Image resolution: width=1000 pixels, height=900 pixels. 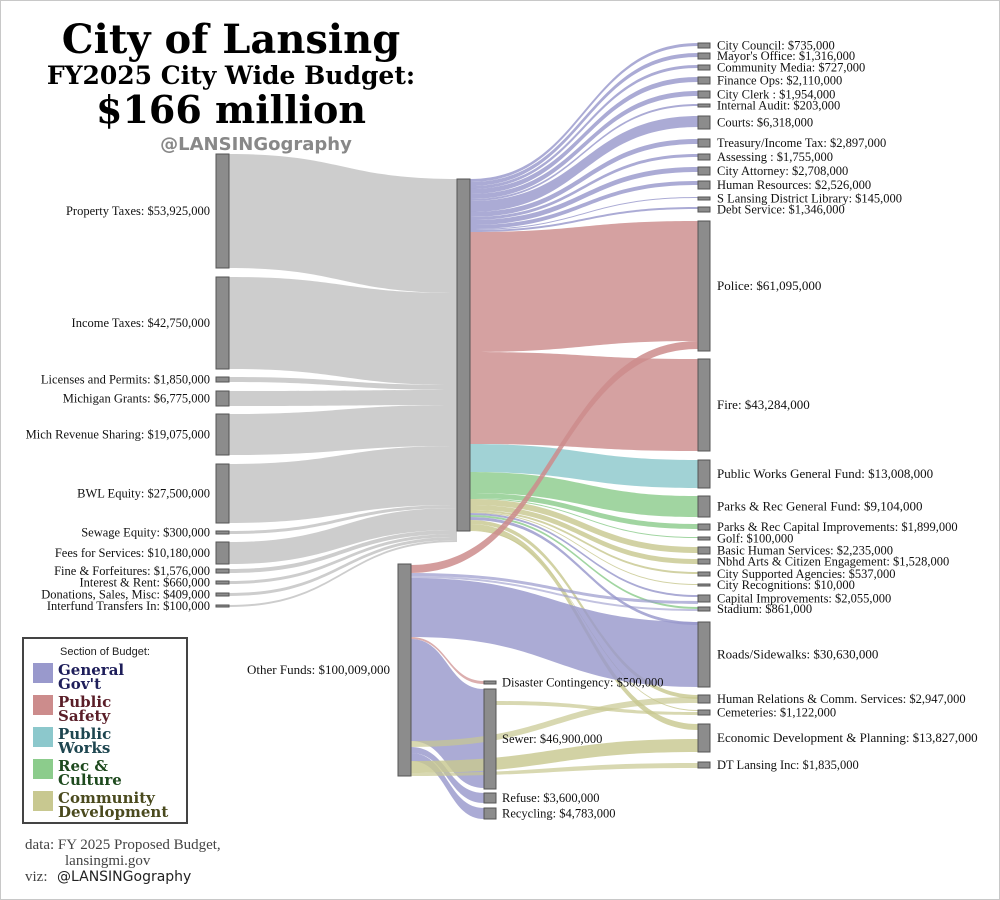 What do you see at coordinates (781, 210) in the screenshot?
I see `target-label-debt-service: Debt Service: $1,346,000` at bounding box center [781, 210].